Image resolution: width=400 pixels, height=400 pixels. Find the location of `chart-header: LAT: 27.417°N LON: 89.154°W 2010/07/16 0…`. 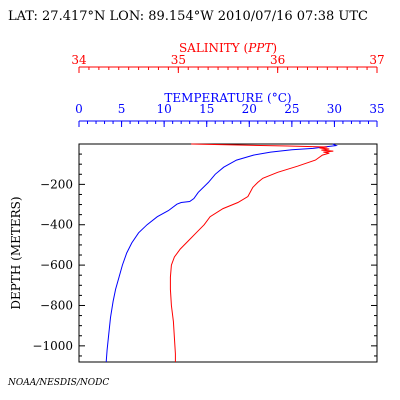

chart-header: LAT: 27.417°N LON: 89.154°W 2010/07/16 0… is located at coordinates (188, 16).